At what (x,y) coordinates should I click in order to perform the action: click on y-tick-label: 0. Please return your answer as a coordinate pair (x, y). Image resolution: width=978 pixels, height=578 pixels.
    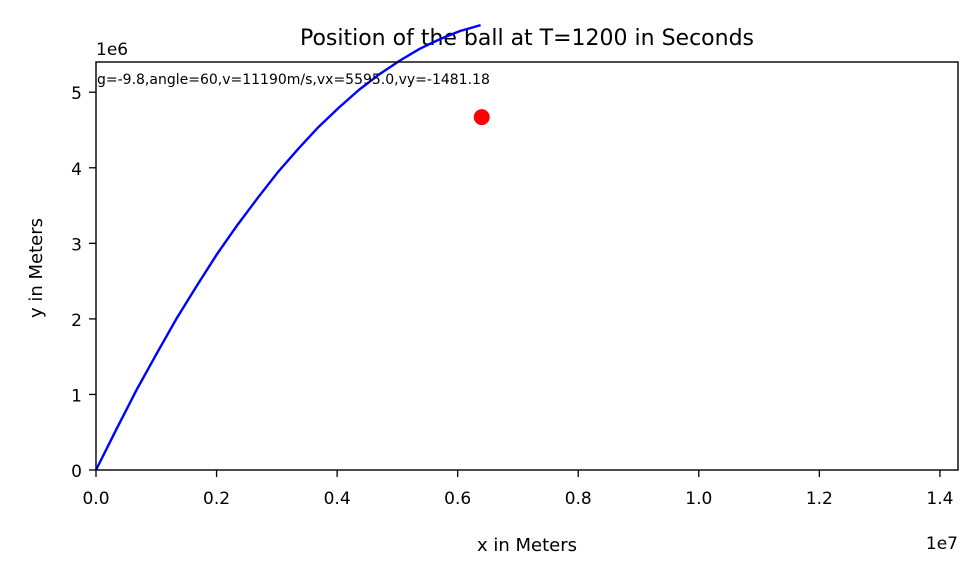
    Looking at the image, I should click on (76, 472).